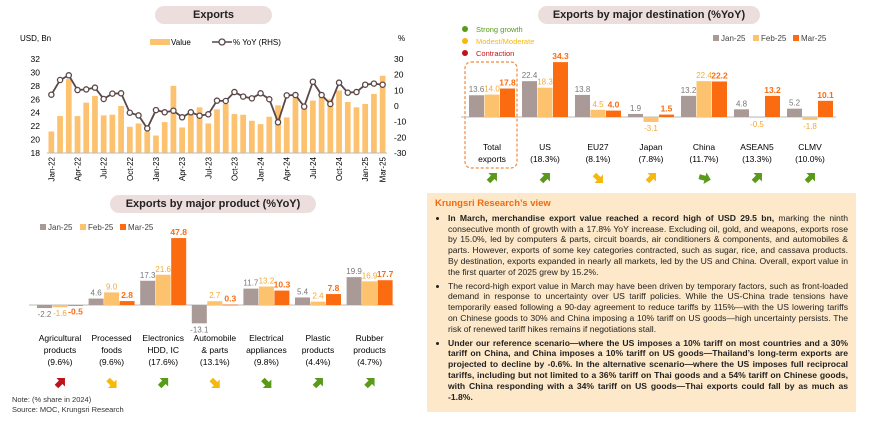 The width and height of the screenshot is (870, 426). Describe the element at coordinates (651, 128) in the screenshot. I see `destination-data-label: -3.1` at that location.